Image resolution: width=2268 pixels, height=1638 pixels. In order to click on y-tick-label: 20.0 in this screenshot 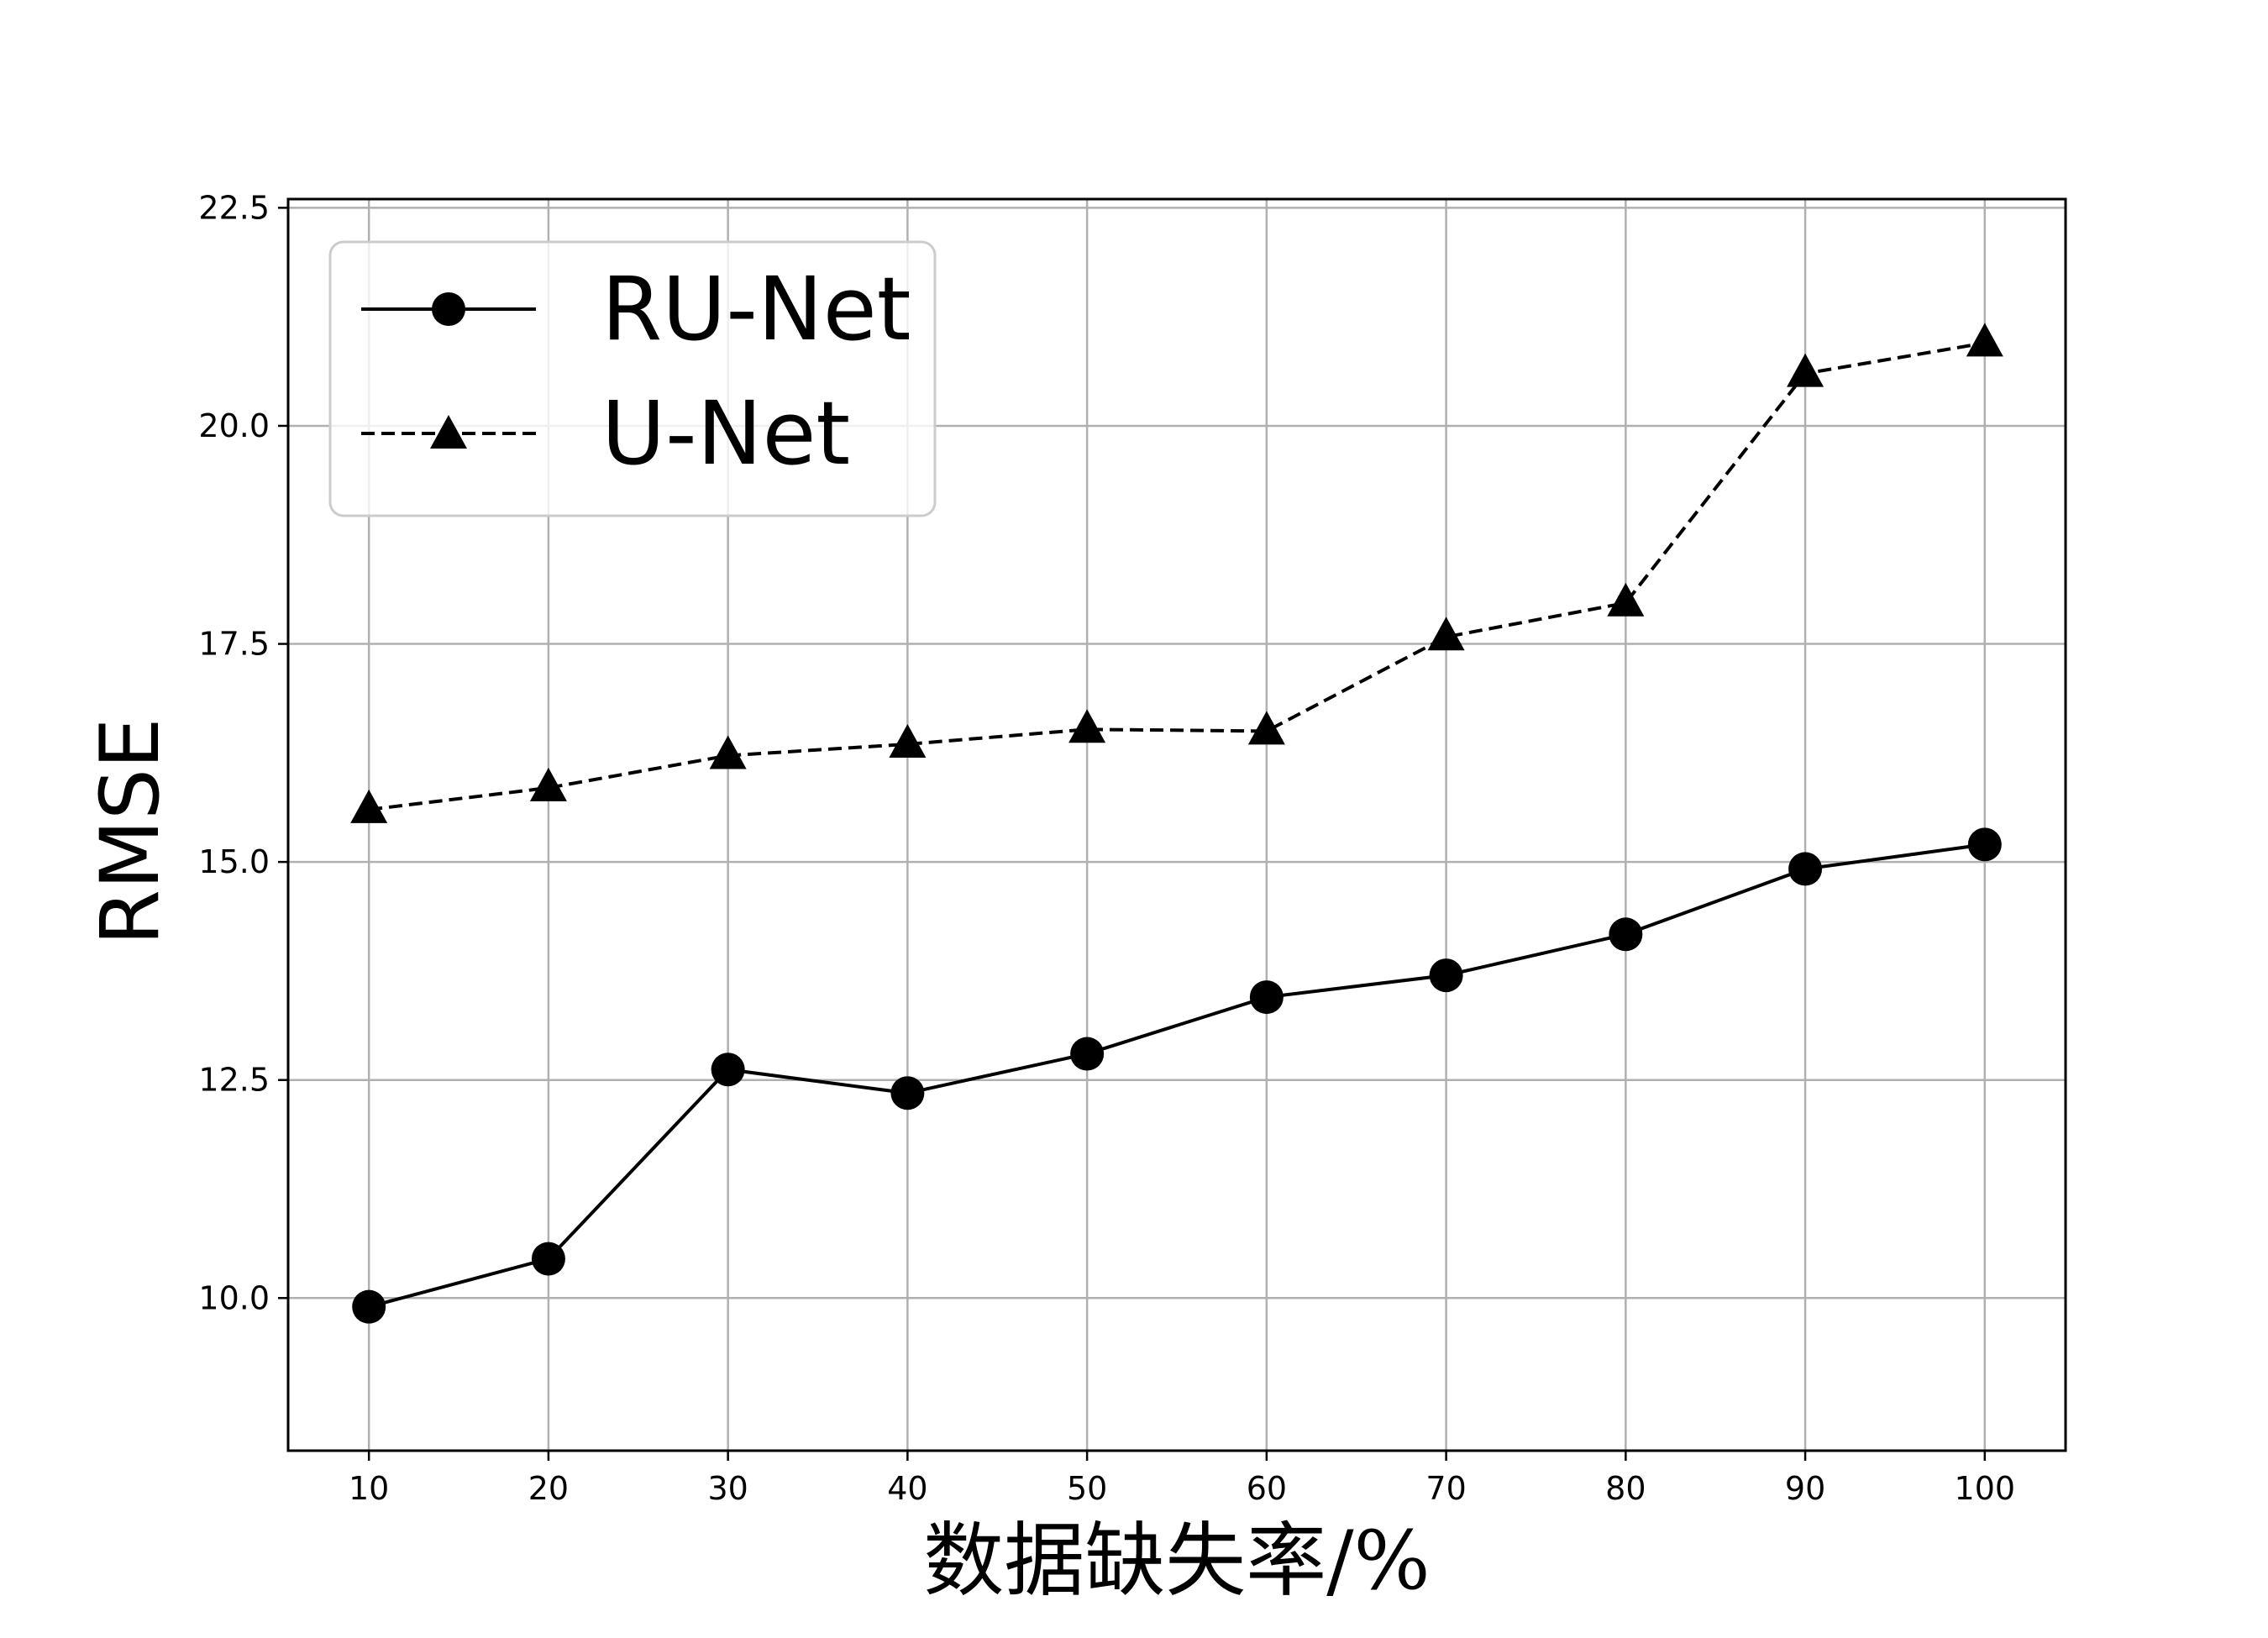, I will do `click(234, 425)`.